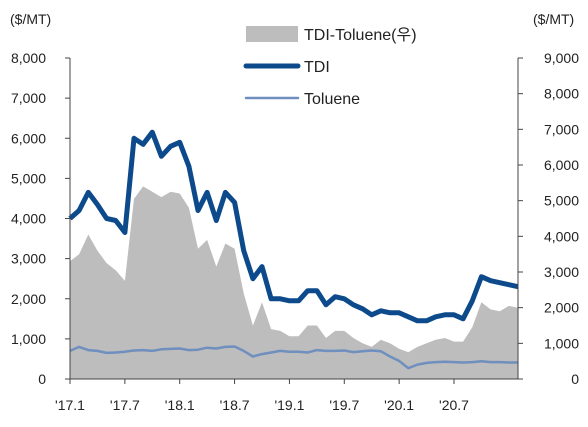 This screenshot has height=427, width=588. What do you see at coordinates (42, 379) in the screenshot?
I see `left-tick-label: 0` at bounding box center [42, 379].